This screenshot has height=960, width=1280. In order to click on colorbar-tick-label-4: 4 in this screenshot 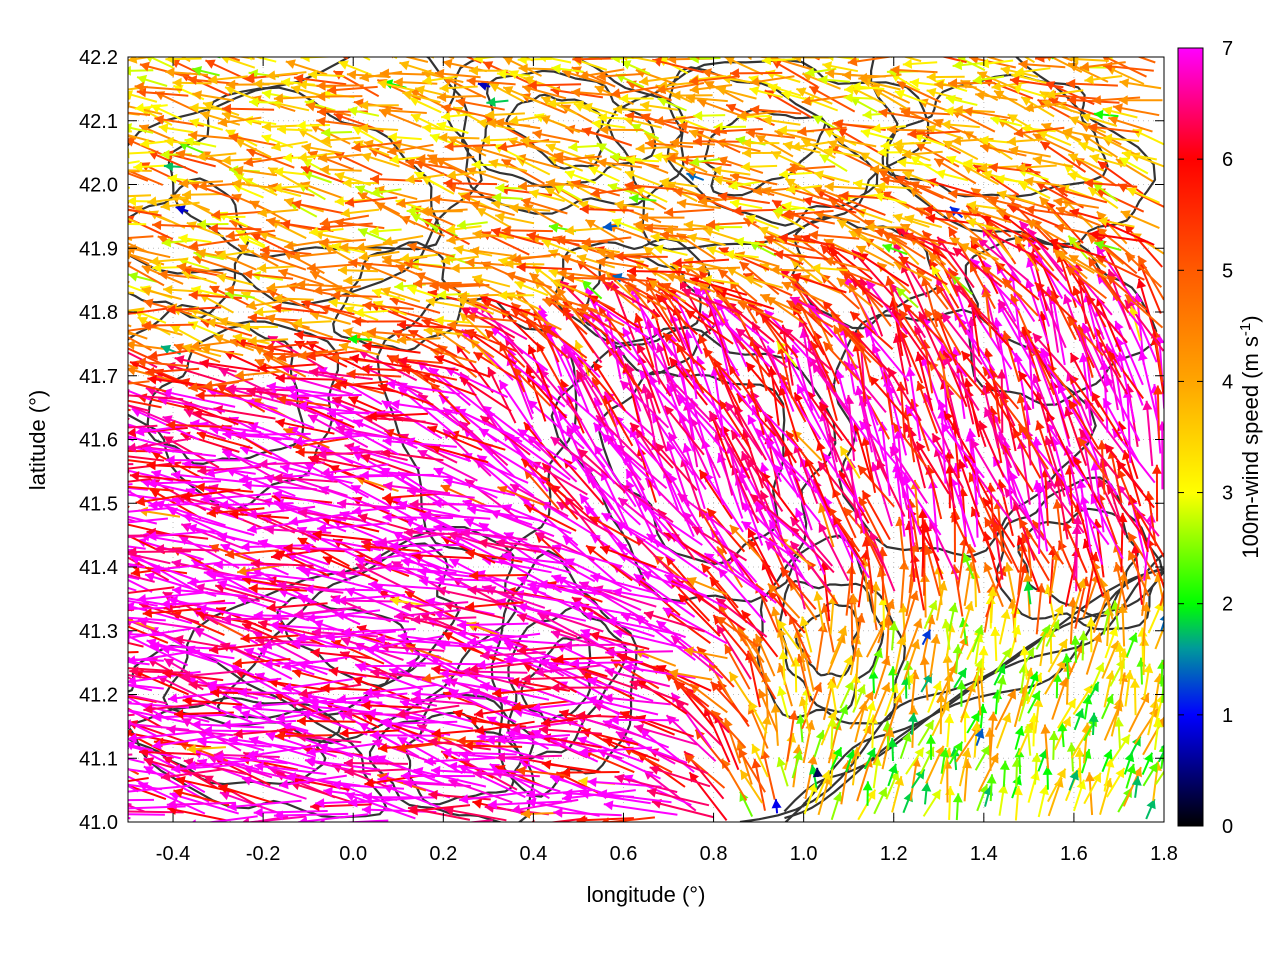, I will do `click(1227, 382)`.